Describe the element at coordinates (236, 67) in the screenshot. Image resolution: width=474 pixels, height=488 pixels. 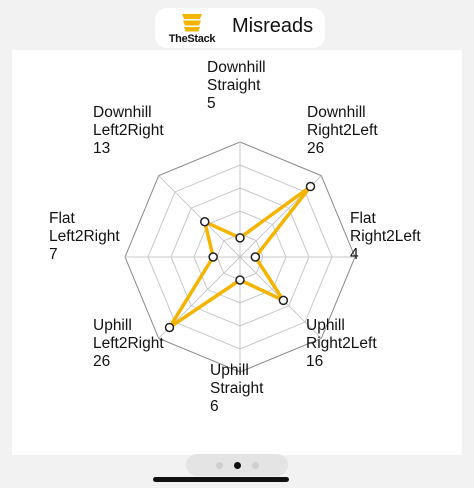
I see `axis-label-1-line-1: Downhill` at that location.